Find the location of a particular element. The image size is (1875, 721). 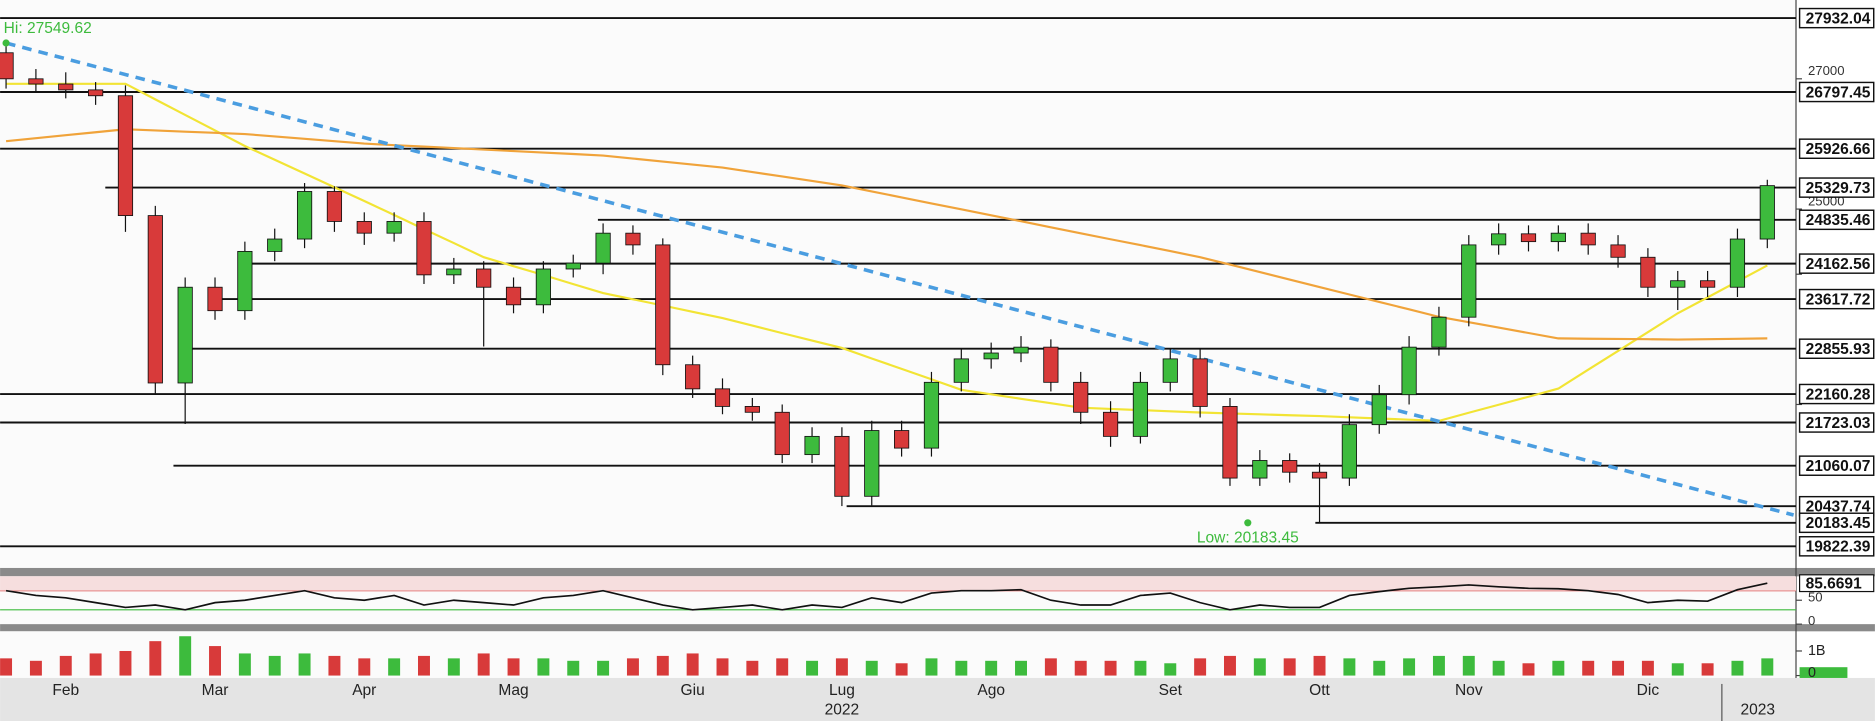

year-label: 2023 is located at coordinates (1757, 709).